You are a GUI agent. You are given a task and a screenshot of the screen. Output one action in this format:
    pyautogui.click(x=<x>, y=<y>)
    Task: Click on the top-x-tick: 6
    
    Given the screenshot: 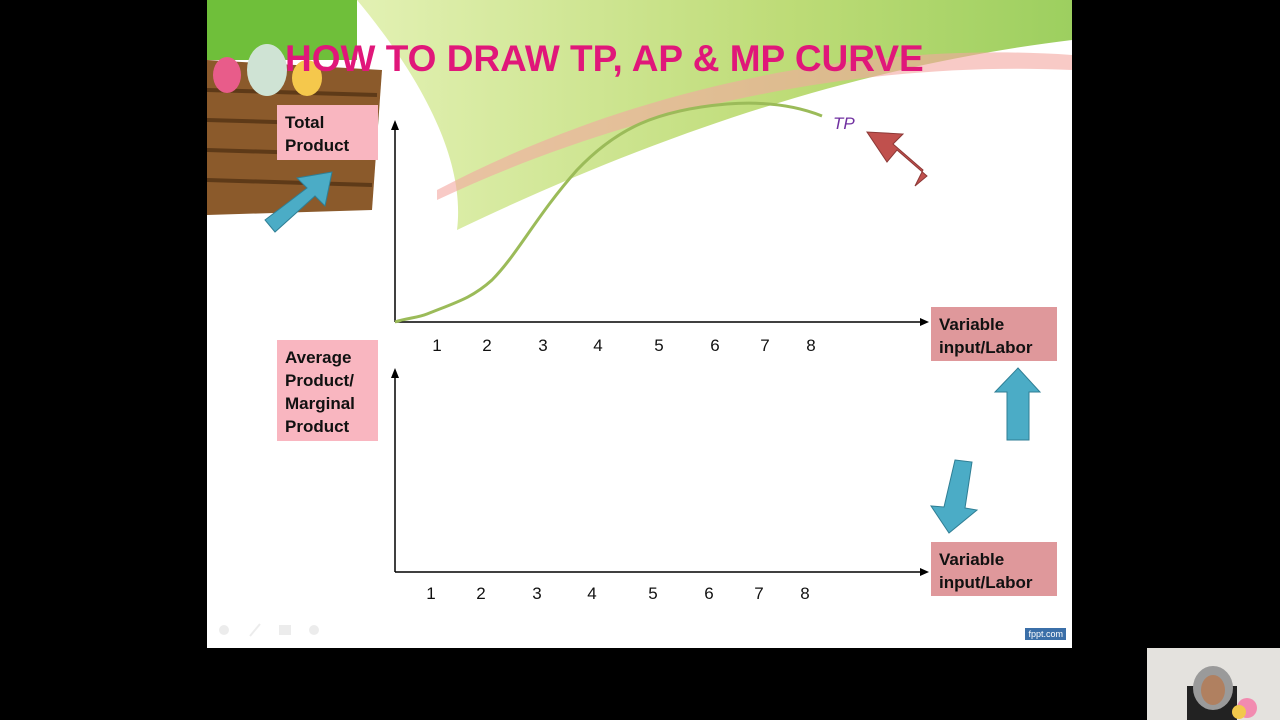 What is the action you would take?
    pyautogui.click(x=715, y=345)
    